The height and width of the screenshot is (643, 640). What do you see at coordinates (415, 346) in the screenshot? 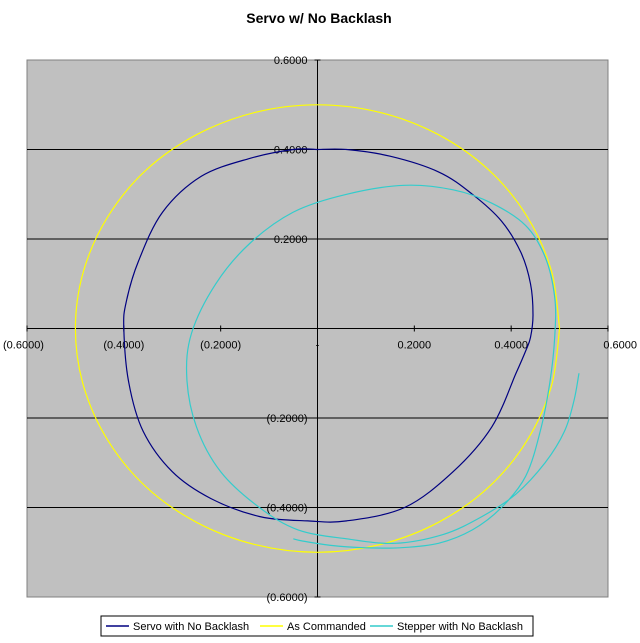
I see `x-tick-label: 0.2000` at bounding box center [415, 346].